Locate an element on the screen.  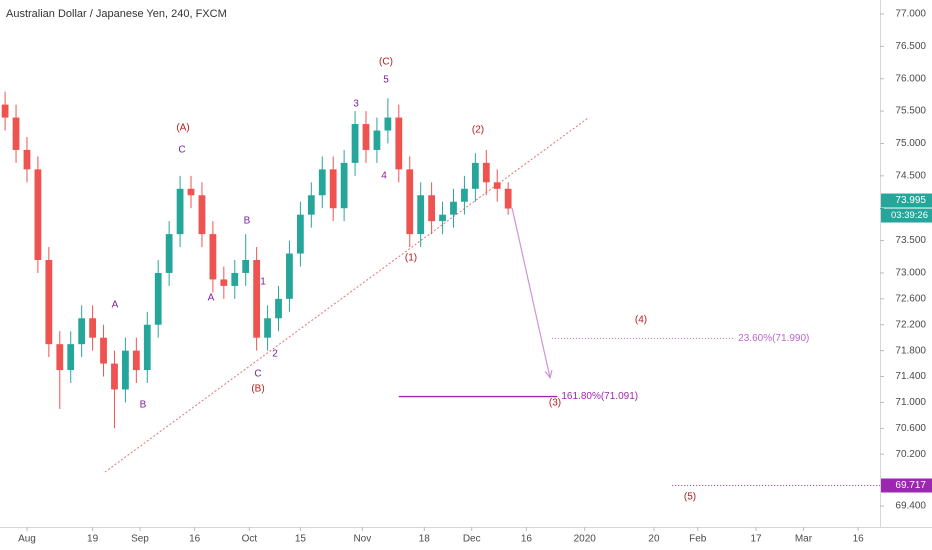
y-tick-label: 76.000 is located at coordinates (910, 78).